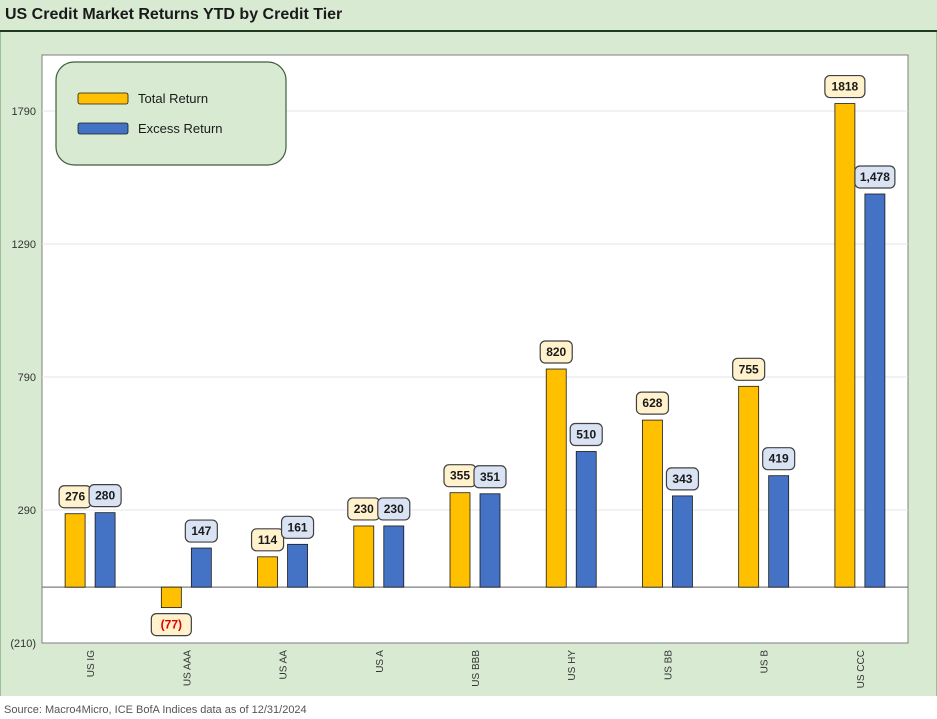 Image resolution: width=937 pixels, height=719 pixels. I want to click on total-return-label: 114, so click(268, 540).